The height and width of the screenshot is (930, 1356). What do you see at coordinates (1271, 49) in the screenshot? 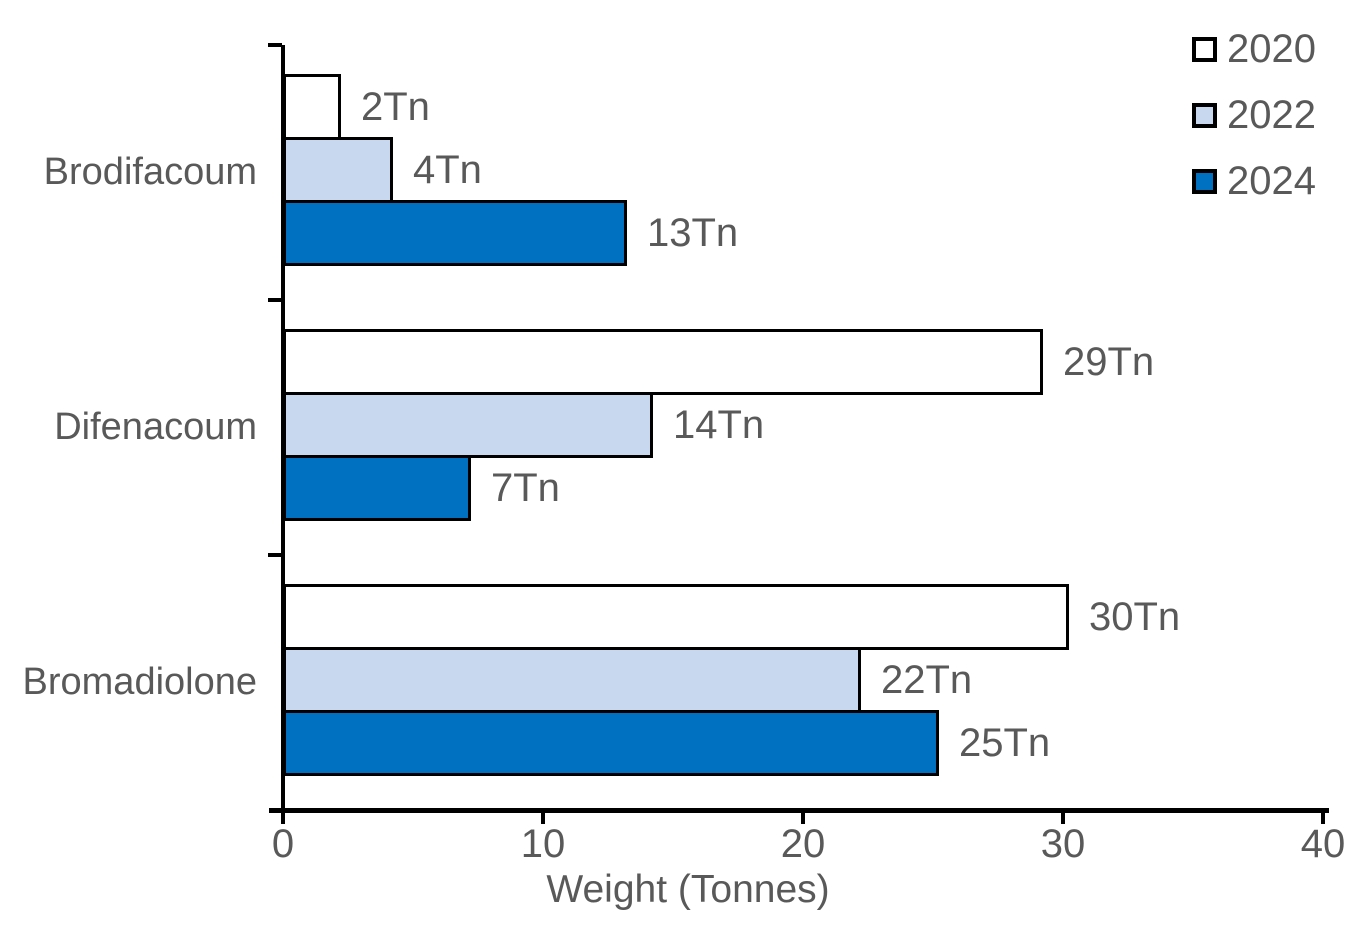
I see `legend-label: 2020` at bounding box center [1271, 49].